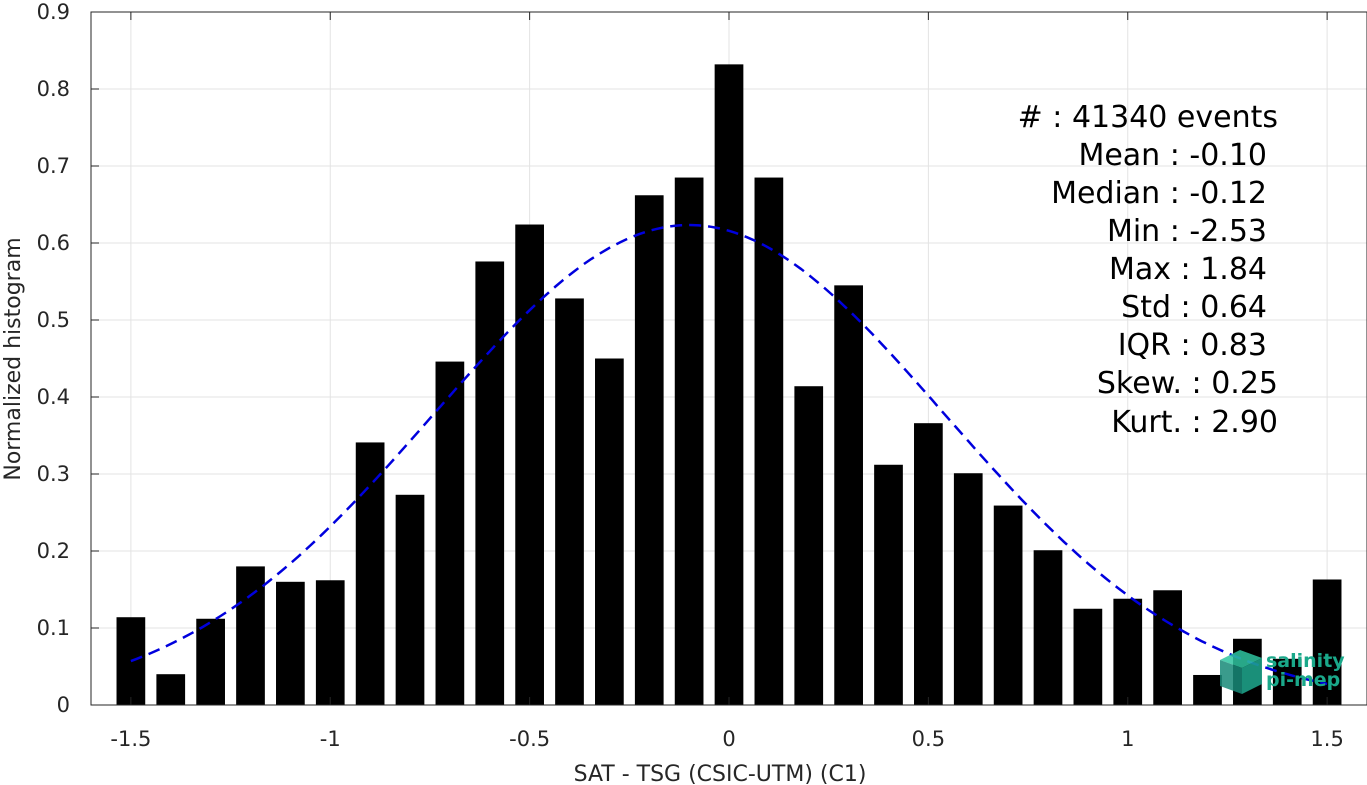  Describe the element at coordinates (53, 166) in the screenshot. I see `y-tick-label: 0.7` at that location.